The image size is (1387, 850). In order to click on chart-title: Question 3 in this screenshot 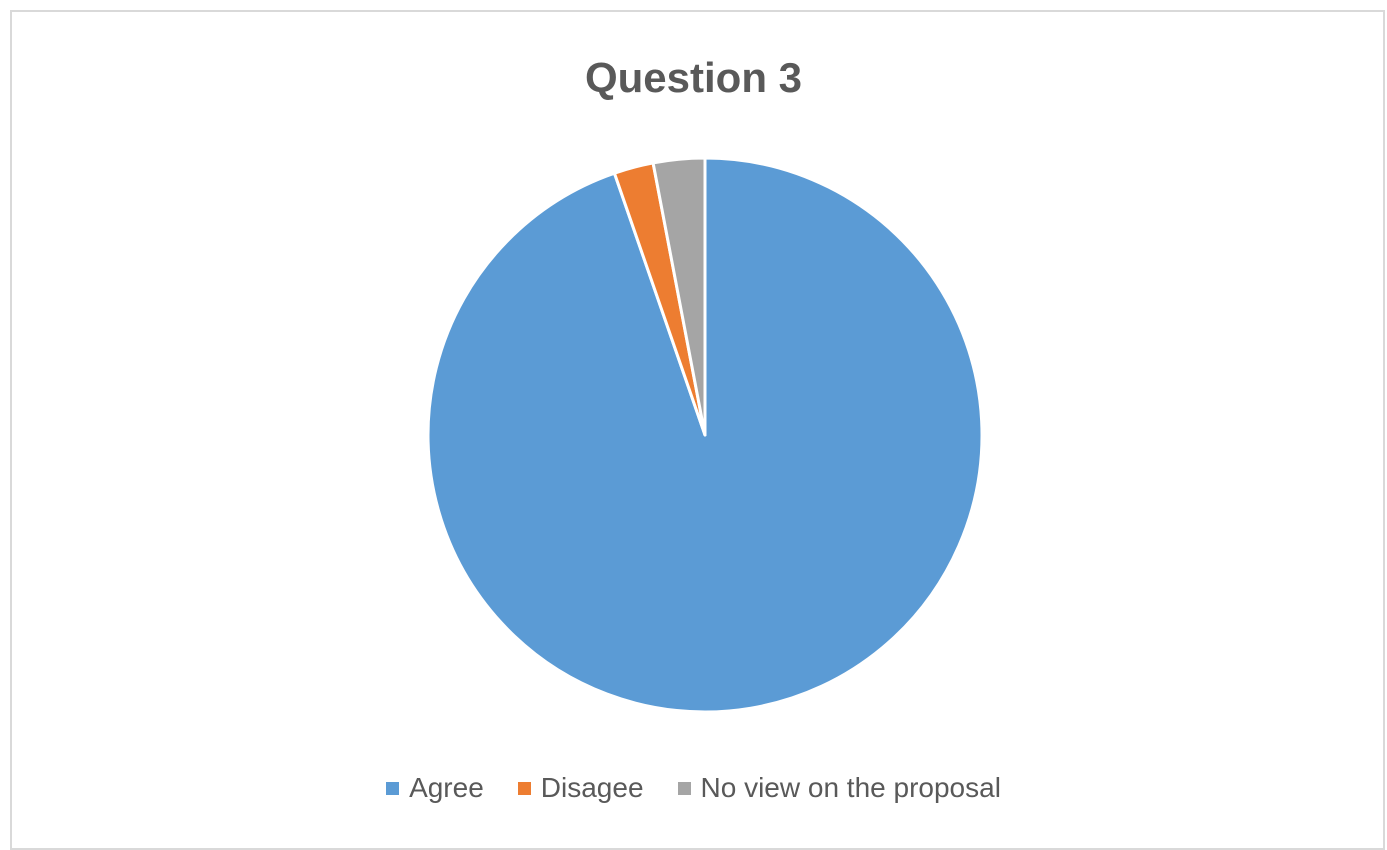, I will do `click(693, 77)`.